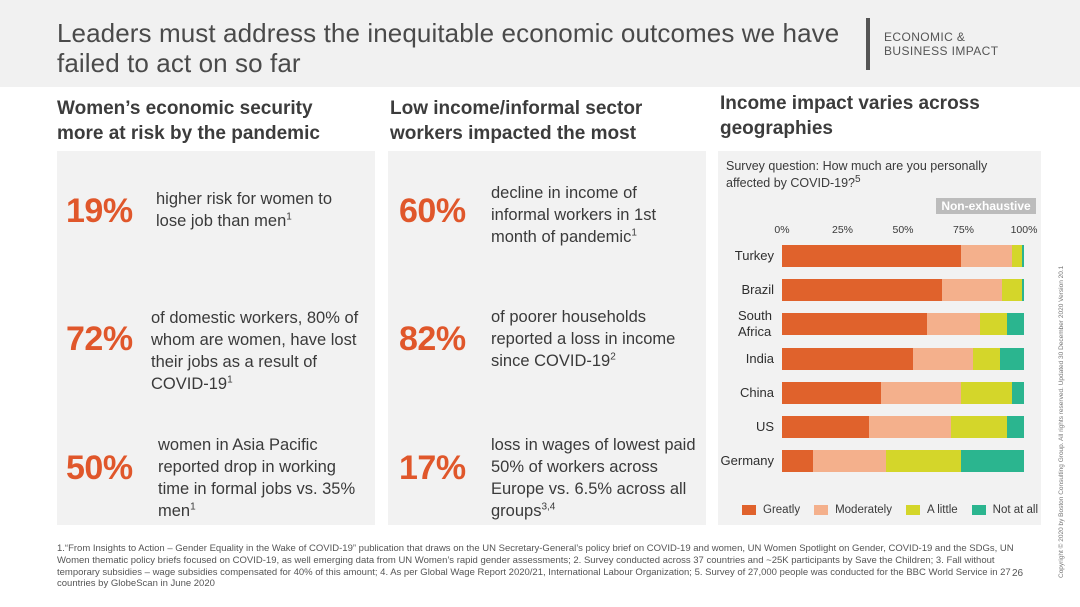 The width and height of the screenshot is (1080, 607). Describe the element at coordinates (432, 211) in the screenshot. I see `stat-value: 60%` at that location.